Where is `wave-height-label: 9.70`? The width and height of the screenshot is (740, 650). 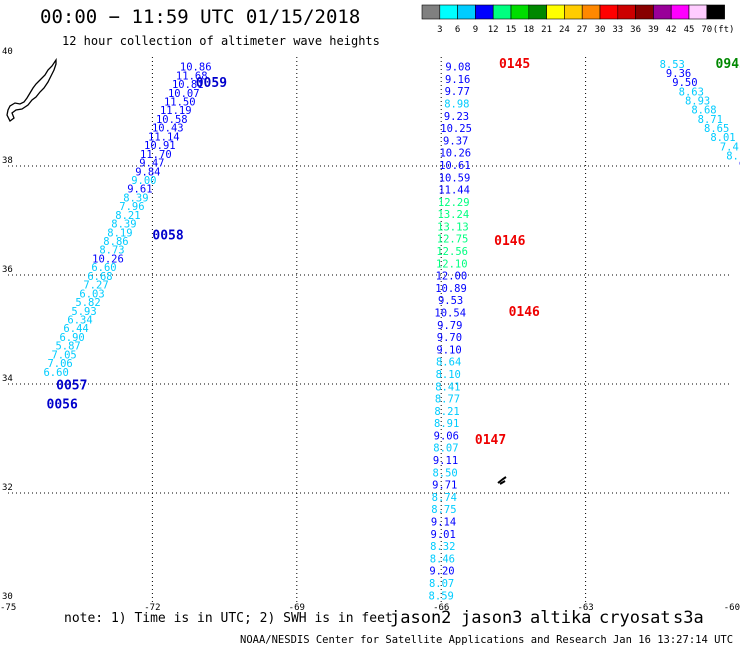 wave-height-label: 9.70 is located at coordinates (449, 338).